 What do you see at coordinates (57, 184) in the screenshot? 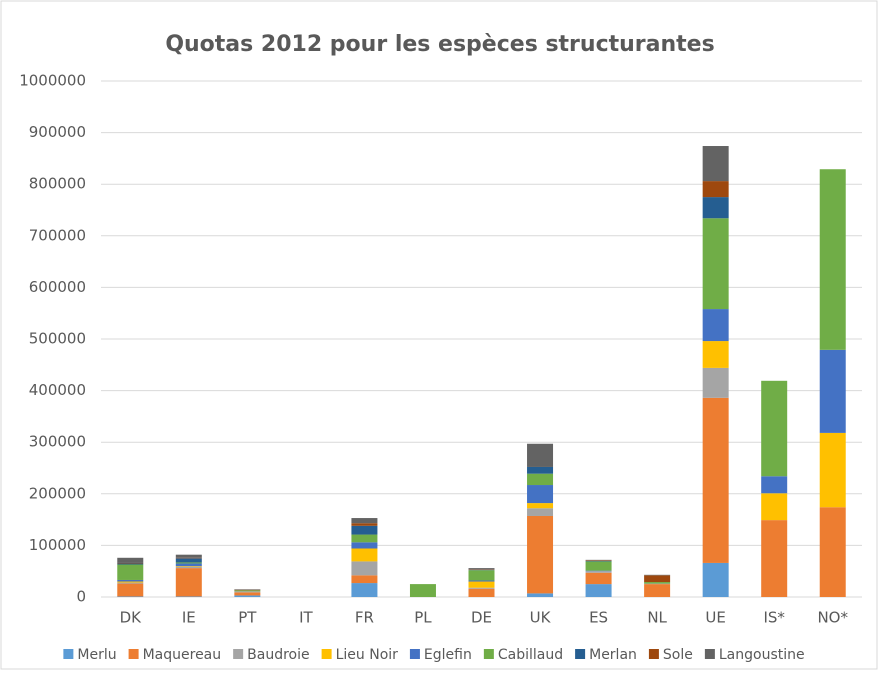
I see `y-tick-label: 800000` at bounding box center [57, 184].